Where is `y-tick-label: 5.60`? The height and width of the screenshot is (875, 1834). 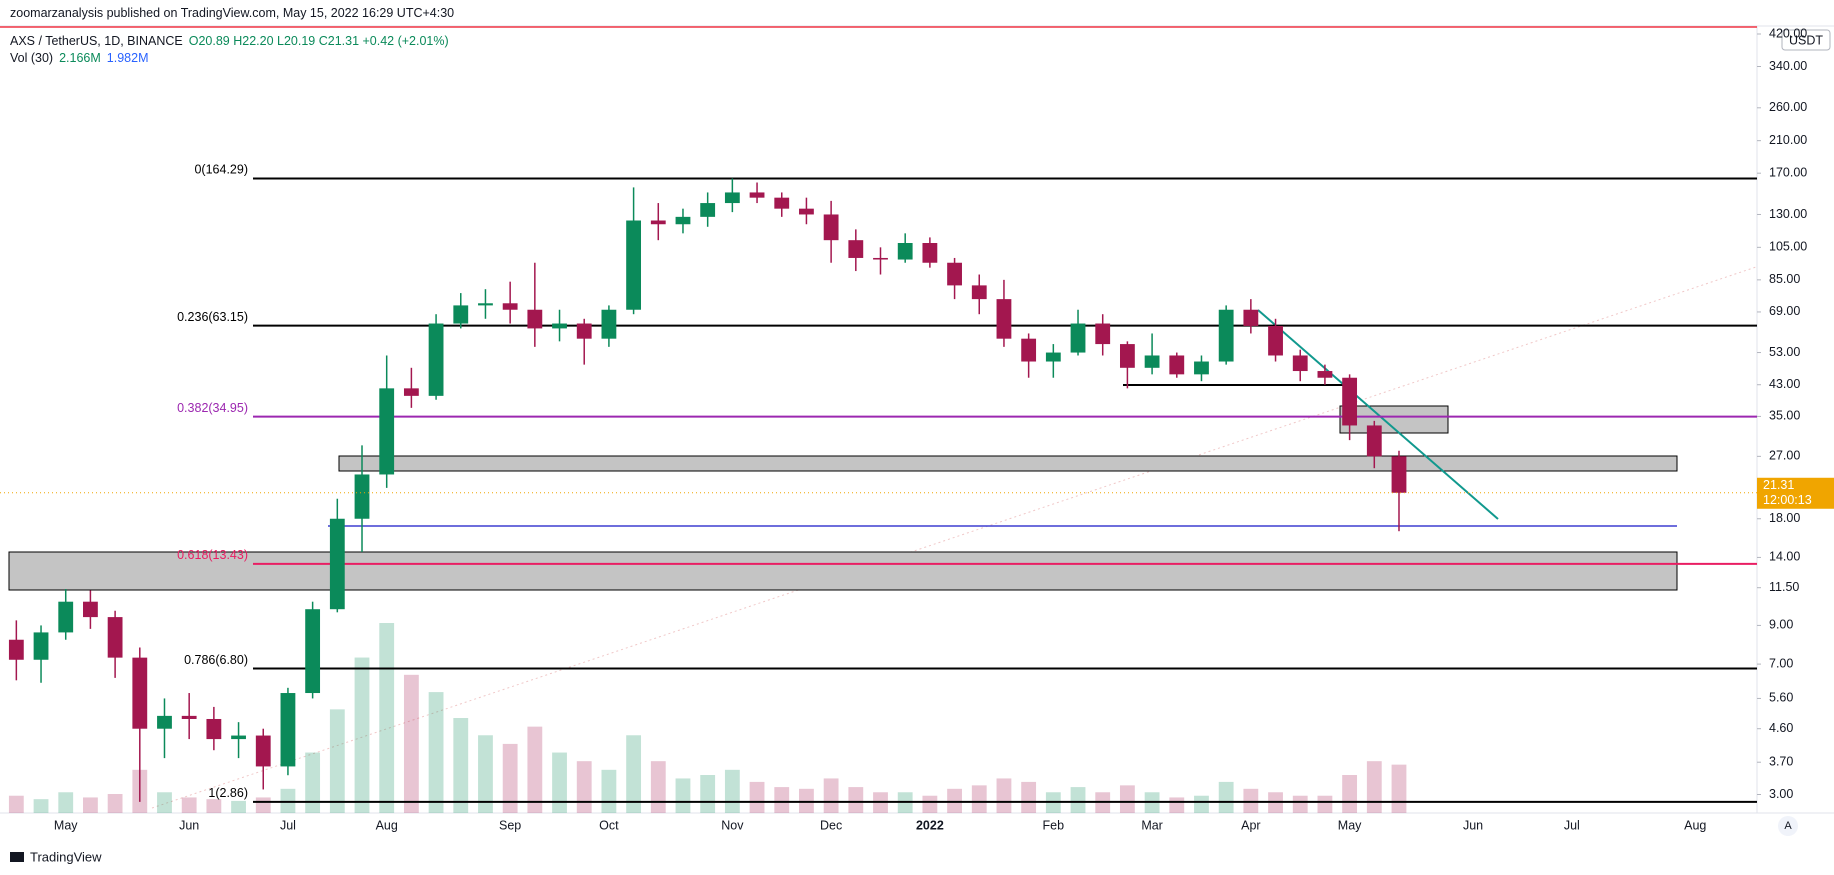
y-tick-label: 5.60 is located at coordinates (1781, 698).